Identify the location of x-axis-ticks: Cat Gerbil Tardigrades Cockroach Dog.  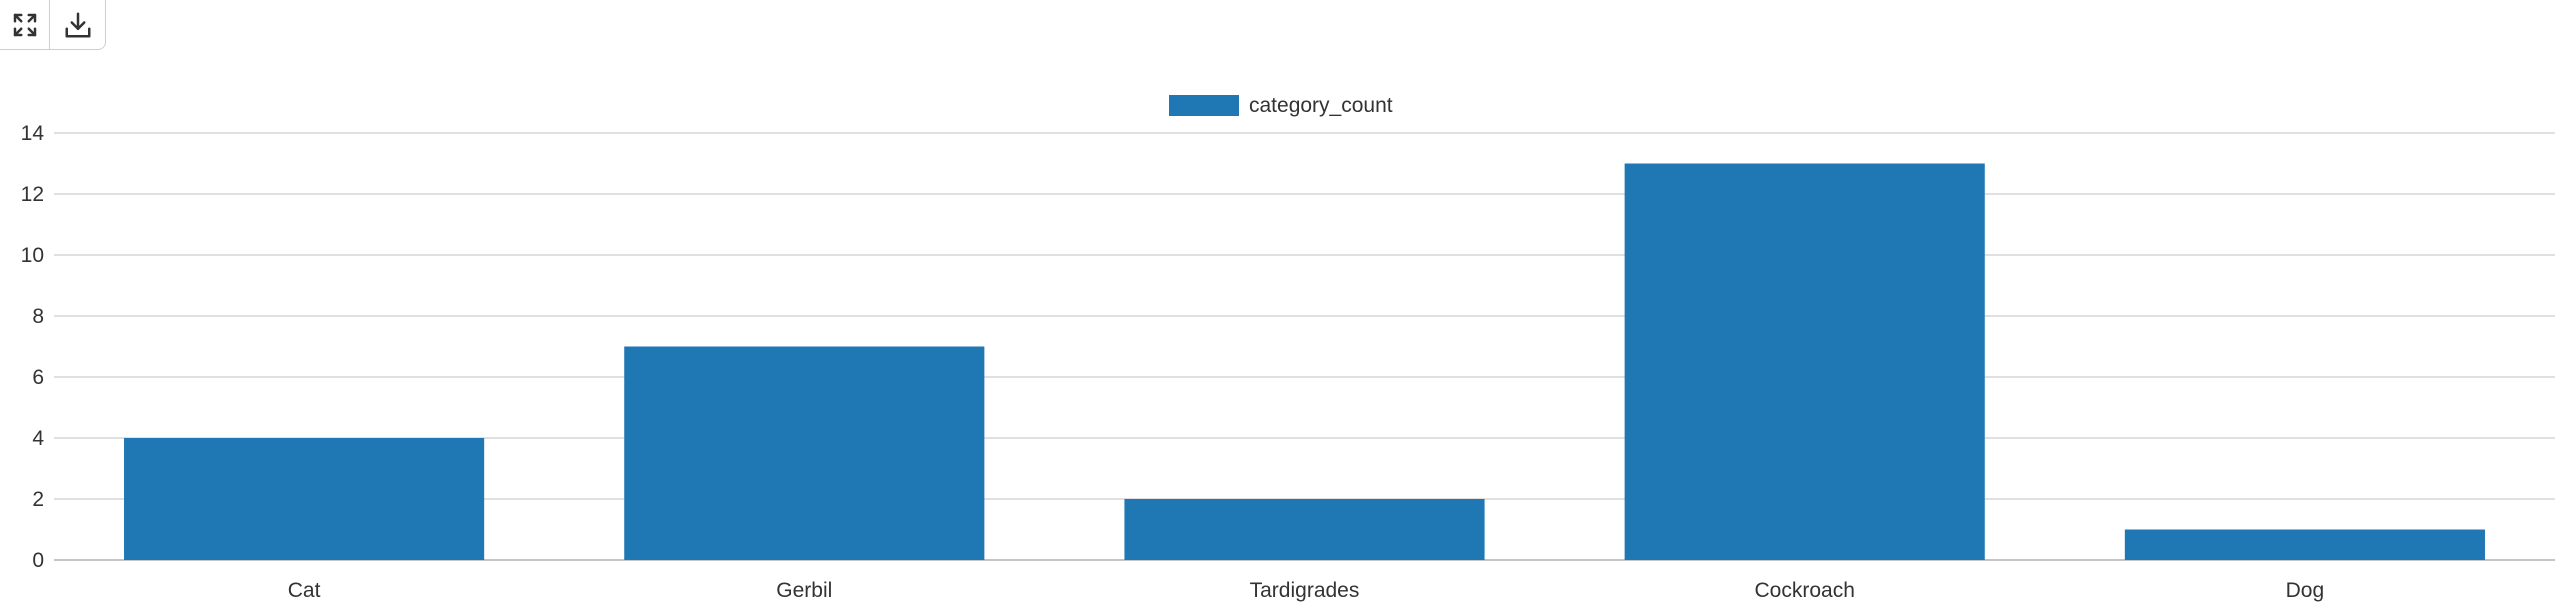
(1306, 590).